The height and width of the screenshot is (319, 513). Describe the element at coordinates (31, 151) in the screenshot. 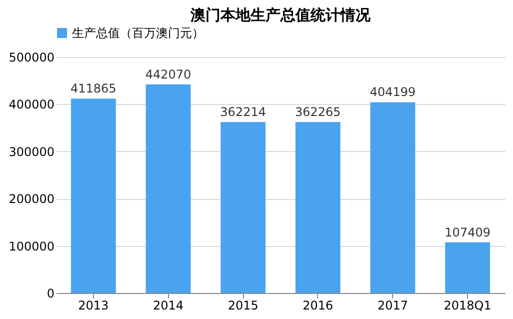

I see `y-tick-label: 300000` at that location.